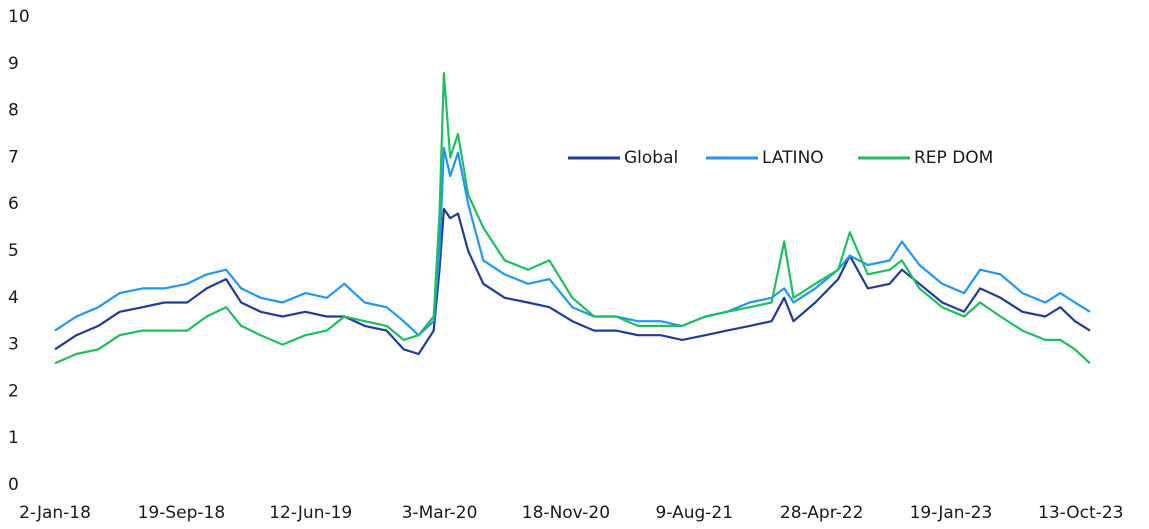 The image size is (1149, 529). I want to click on y-tick-label: 5, so click(13, 251).